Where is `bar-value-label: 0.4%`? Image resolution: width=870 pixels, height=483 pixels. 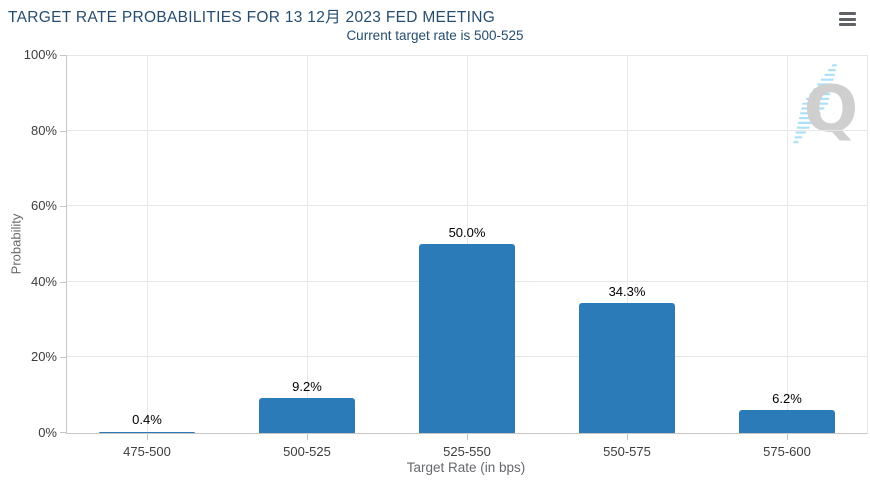 bar-value-label: 0.4% is located at coordinates (147, 420).